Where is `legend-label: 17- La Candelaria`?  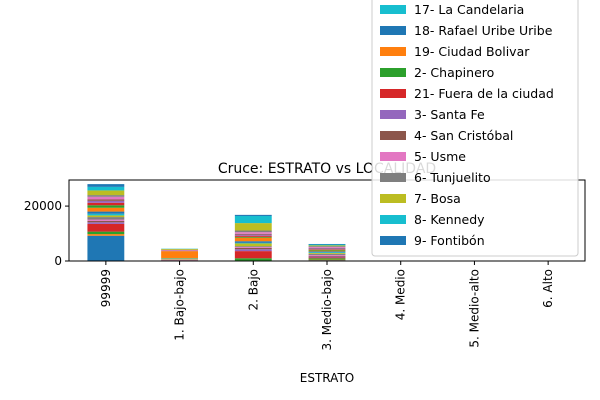
legend-label: 17- La Candelaria is located at coordinates (469, 9).